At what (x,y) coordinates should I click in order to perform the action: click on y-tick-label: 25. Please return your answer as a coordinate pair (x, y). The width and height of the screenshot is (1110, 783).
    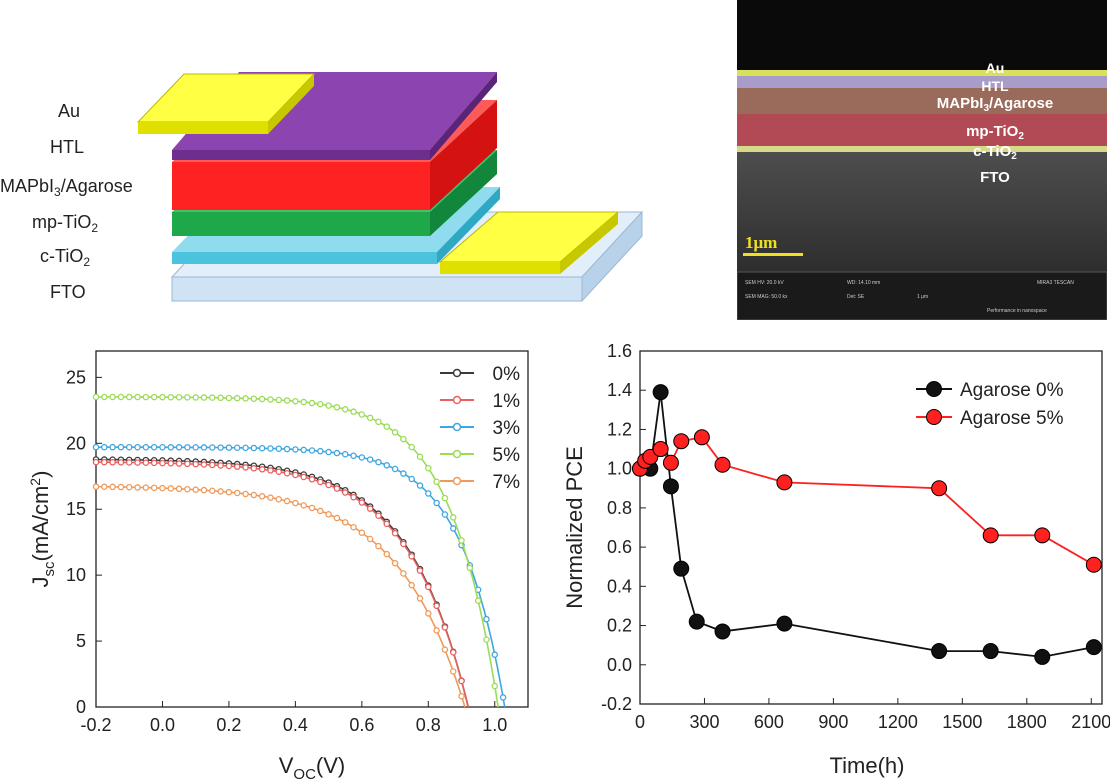
    Looking at the image, I should click on (76, 377).